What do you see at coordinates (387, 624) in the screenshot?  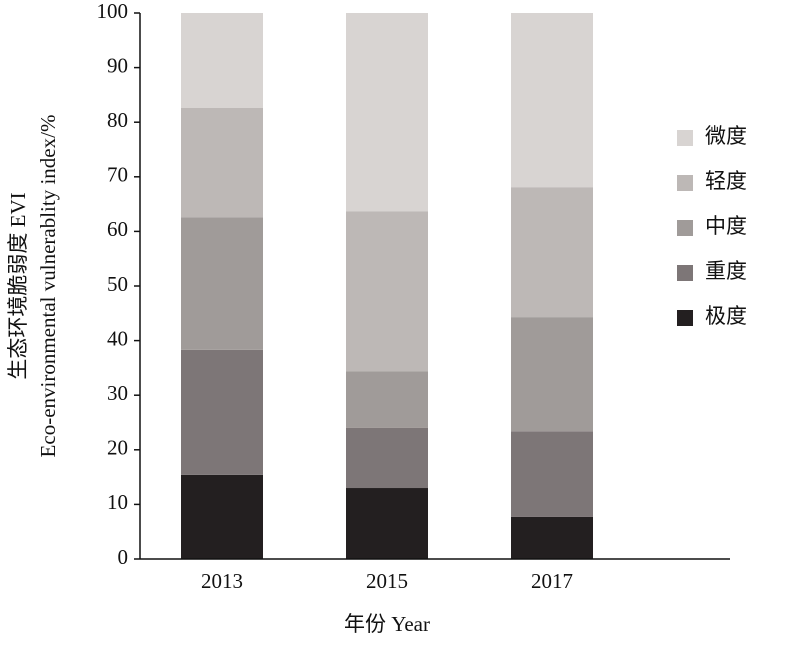 I see `x-axis-title: 年份 Year` at bounding box center [387, 624].